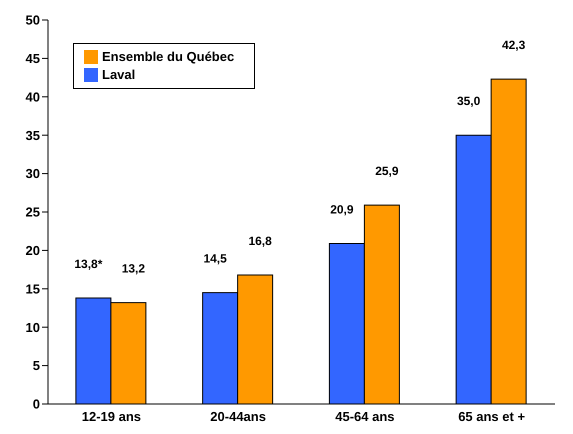  What do you see at coordinates (514, 45) in the screenshot?
I see `data-label: 42,3` at bounding box center [514, 45].